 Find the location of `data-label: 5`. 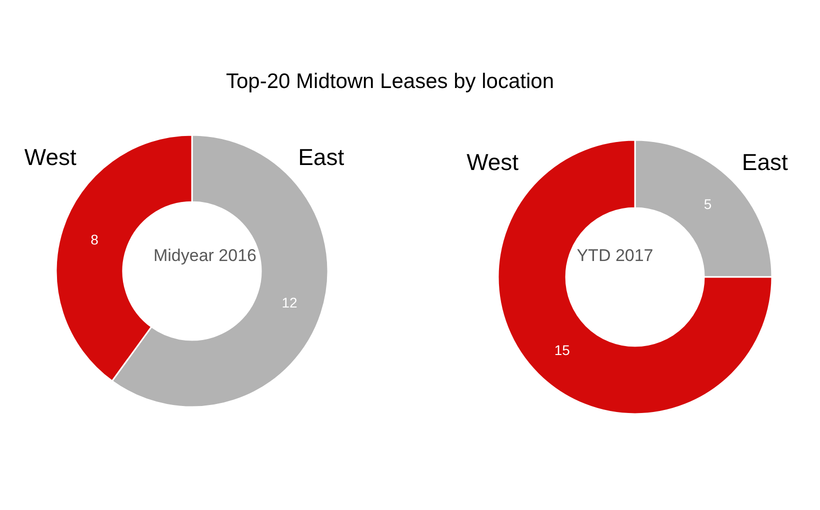

data-label: 5 is located at coordinates (708, 204).